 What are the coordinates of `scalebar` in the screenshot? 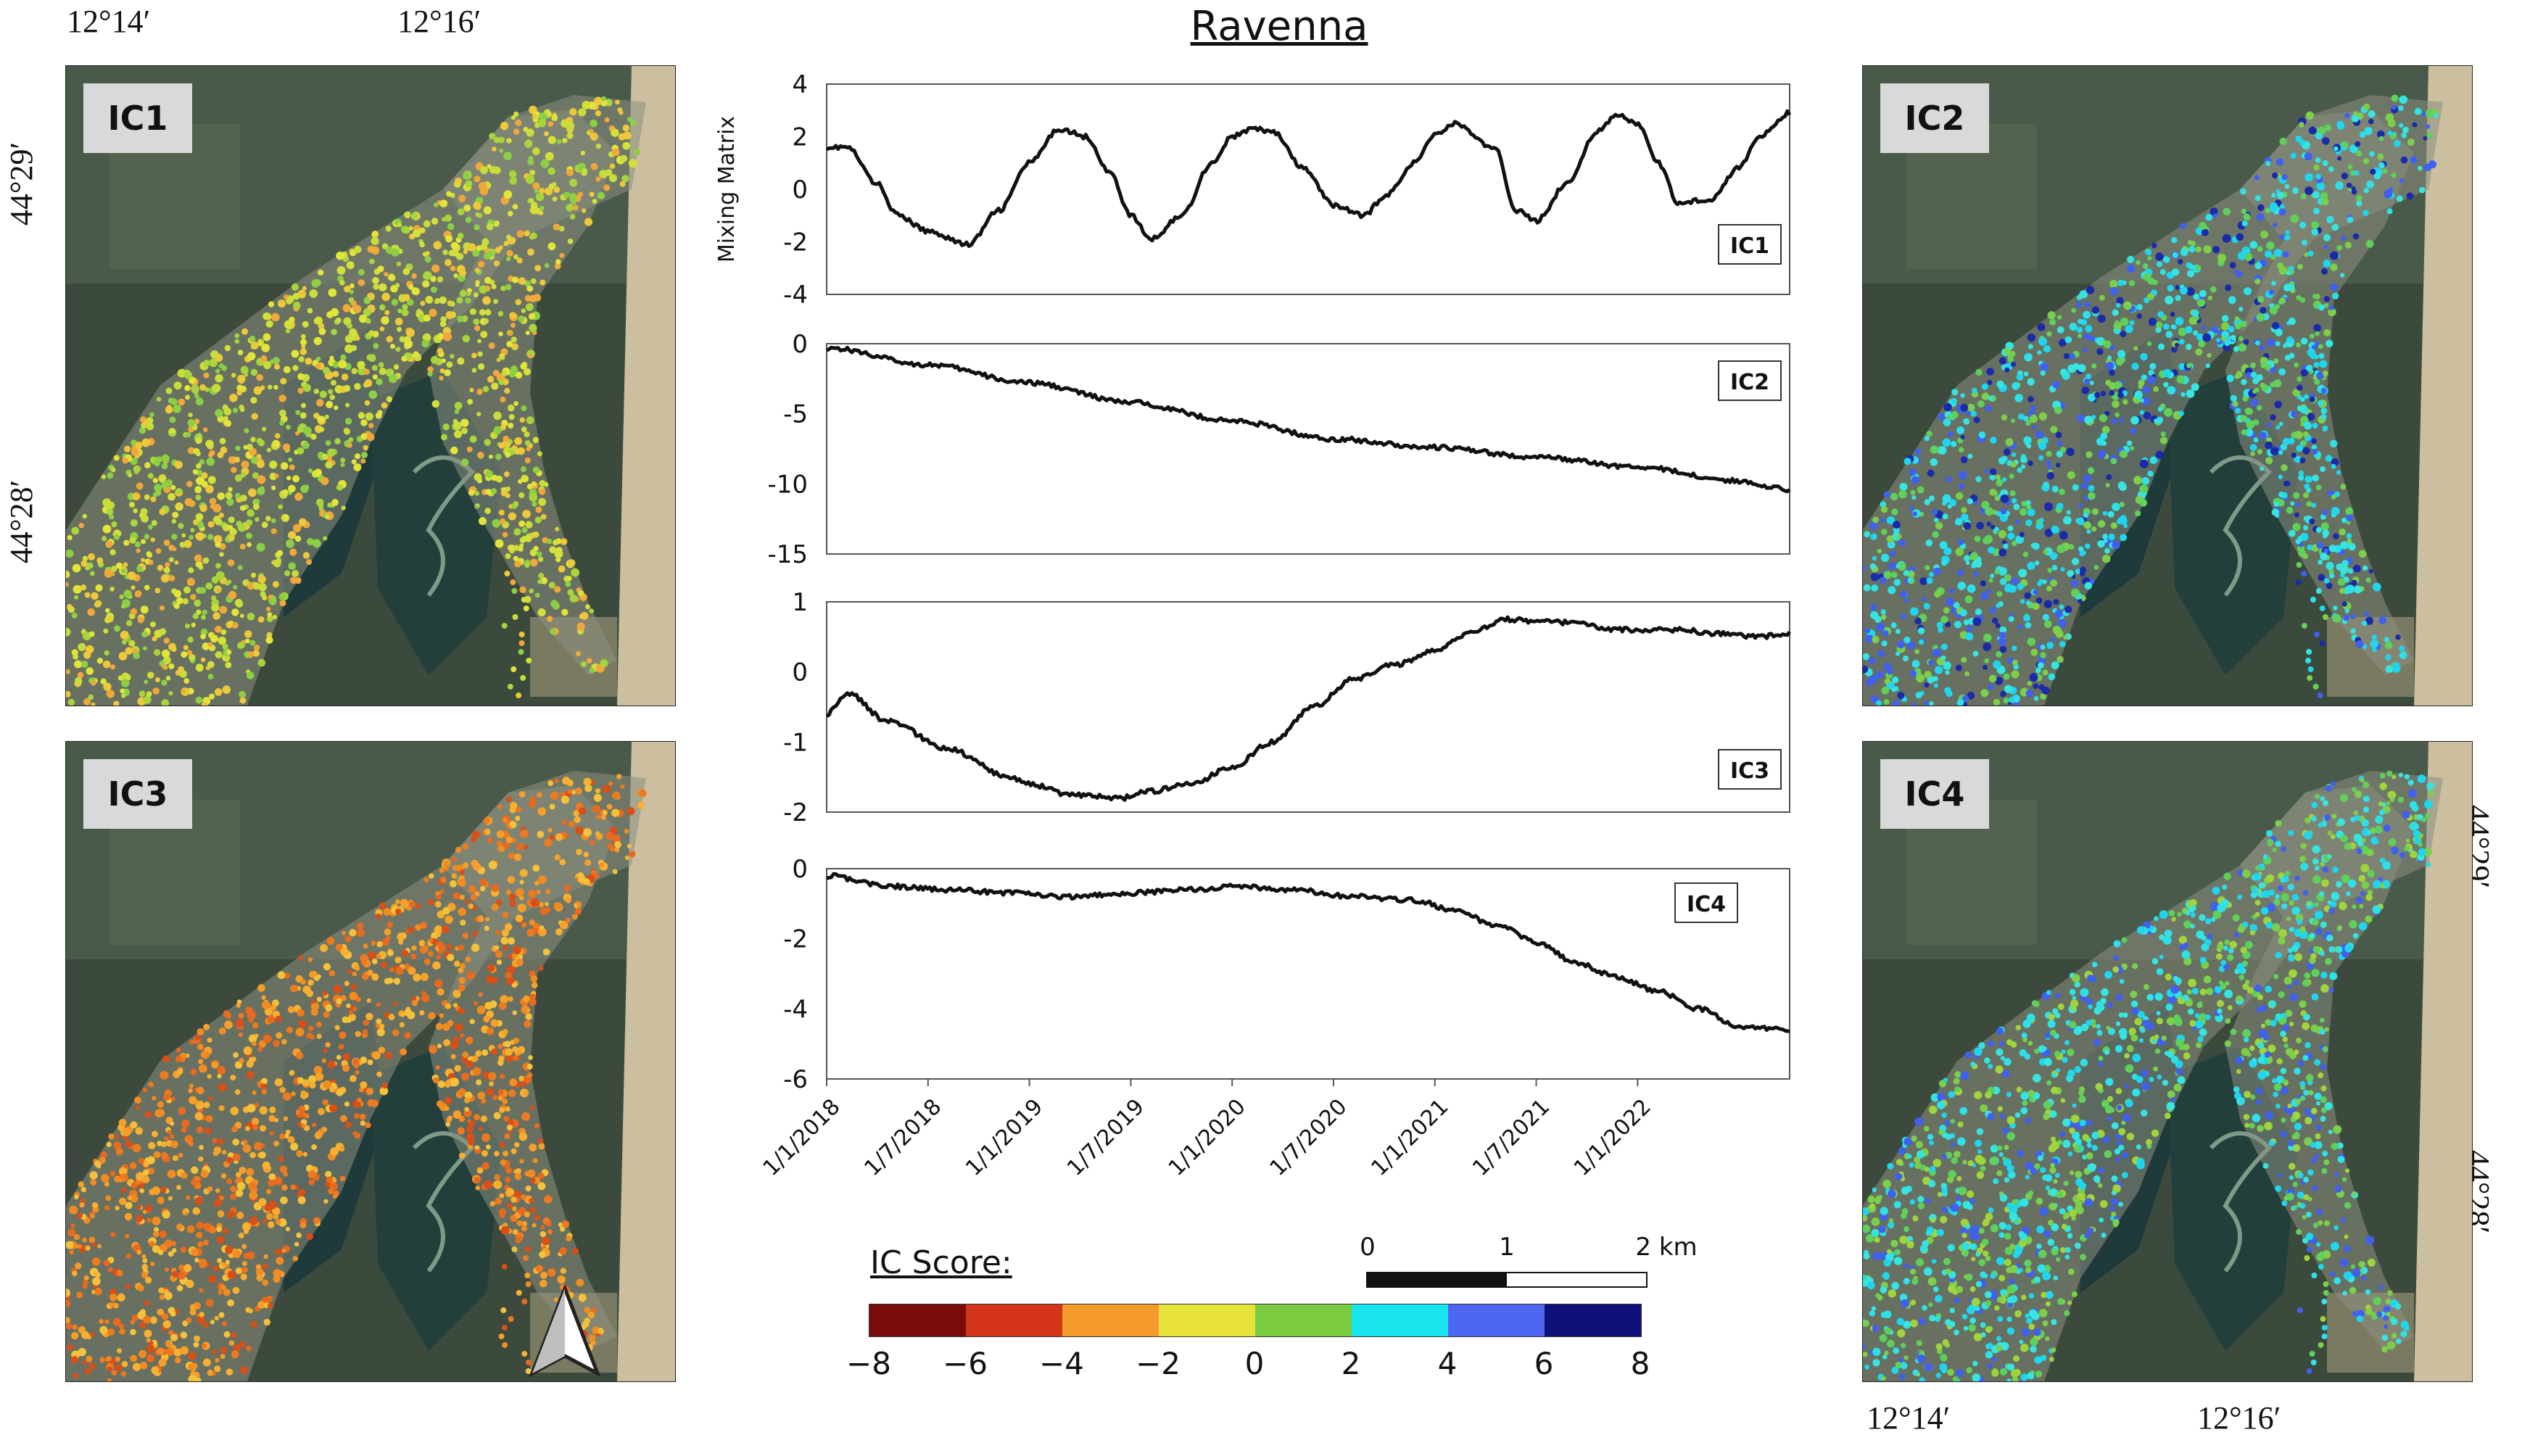 It's located at (1507, 1280).